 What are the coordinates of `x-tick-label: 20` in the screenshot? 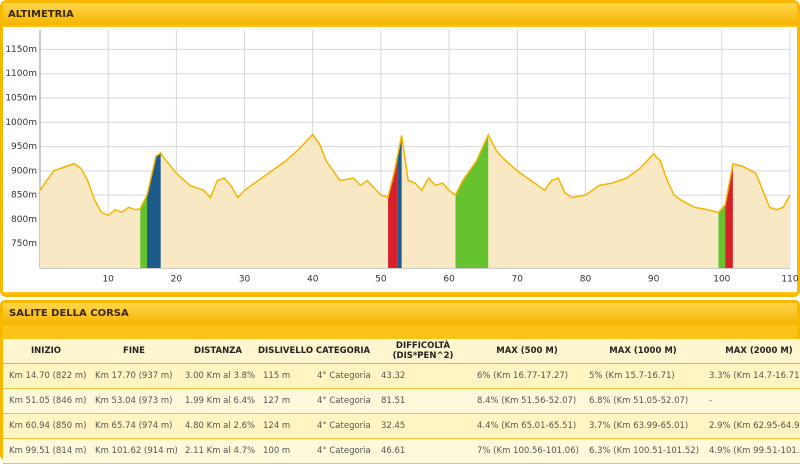 It's located at (177, 280).